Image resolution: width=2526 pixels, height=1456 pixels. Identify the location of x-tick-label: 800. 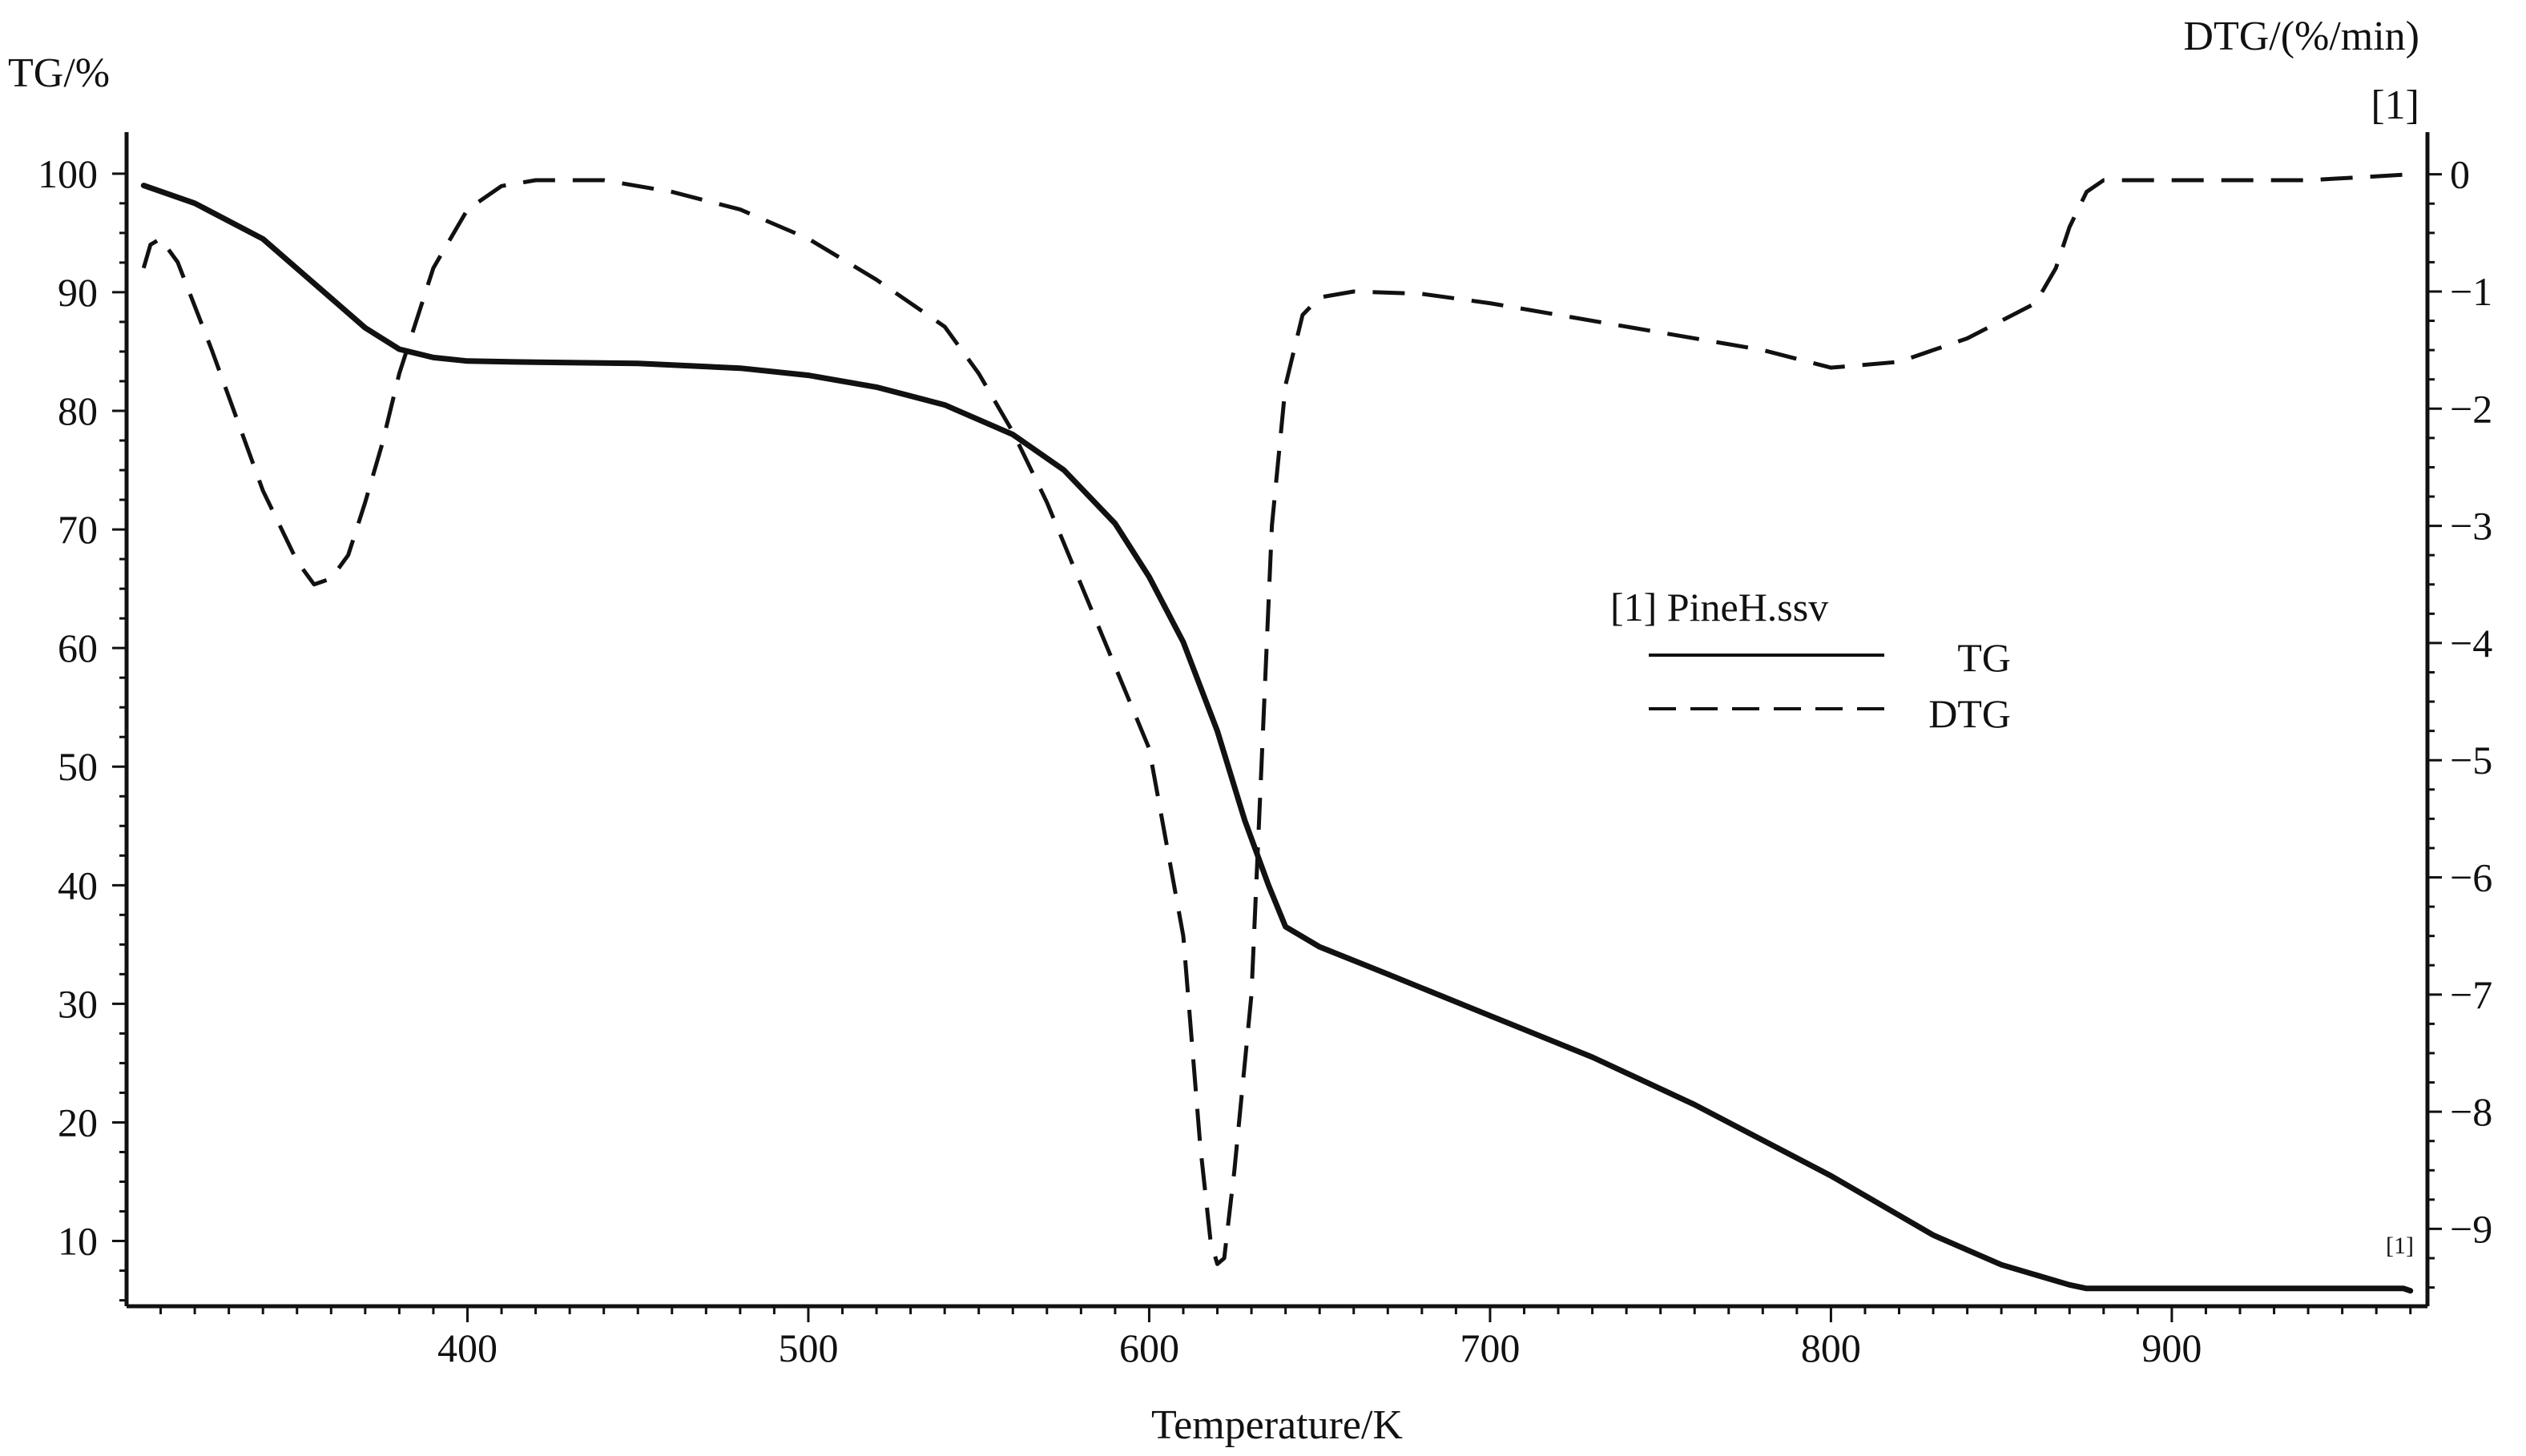
(1831, 1347).